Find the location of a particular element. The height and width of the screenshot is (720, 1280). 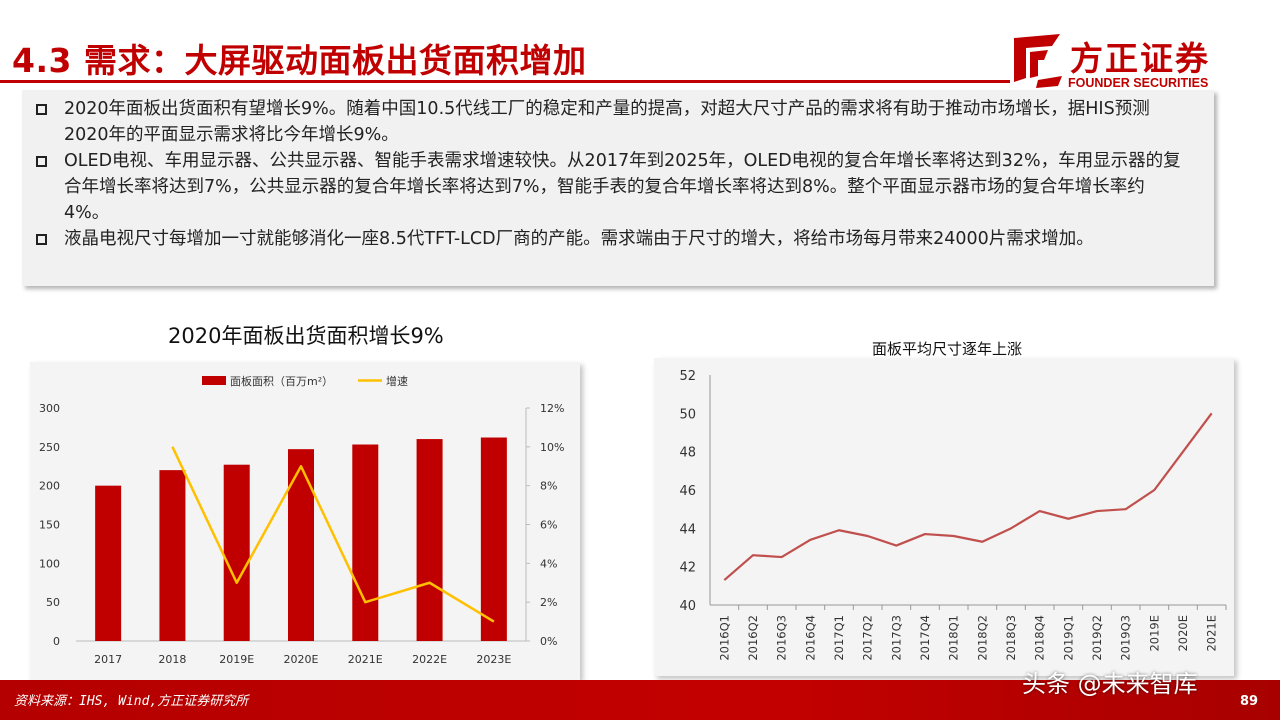

page-number: 89 is located at coordinates (1249, 701).